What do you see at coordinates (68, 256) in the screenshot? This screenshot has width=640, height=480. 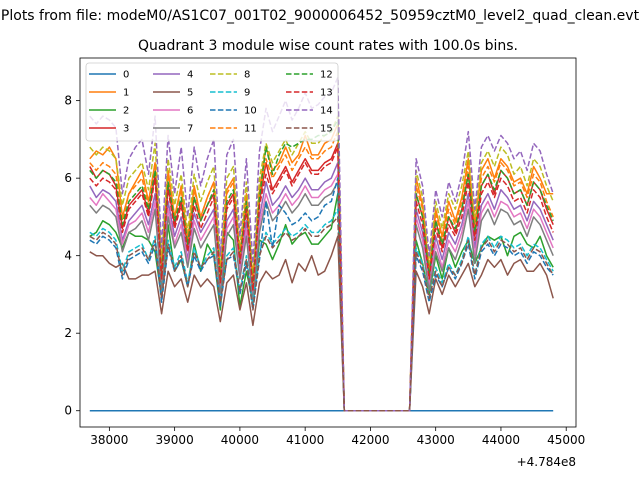 I see `y-tick-label: 4` at bounding box center [68, 256].